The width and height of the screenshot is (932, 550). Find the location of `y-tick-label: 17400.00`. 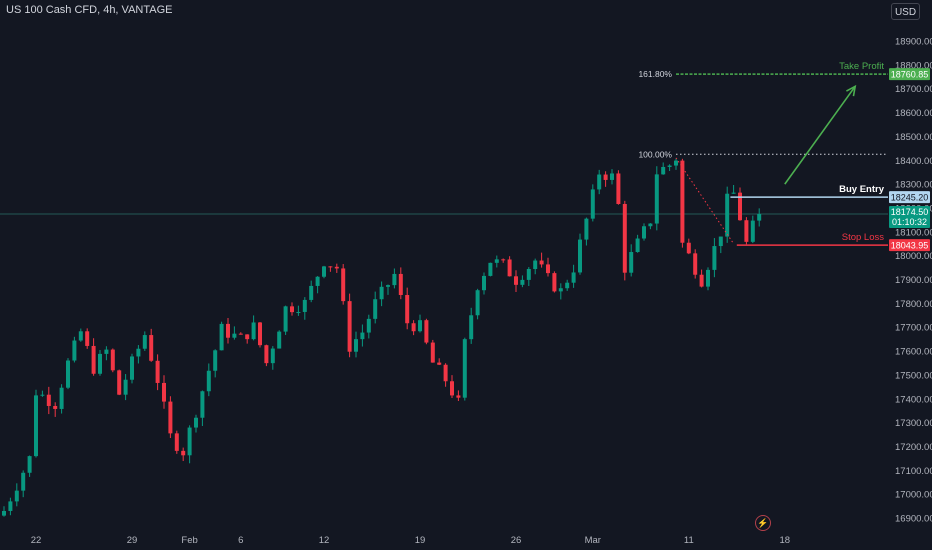

y-tick-label: 17400.00 is located at coordinates (913, 399).